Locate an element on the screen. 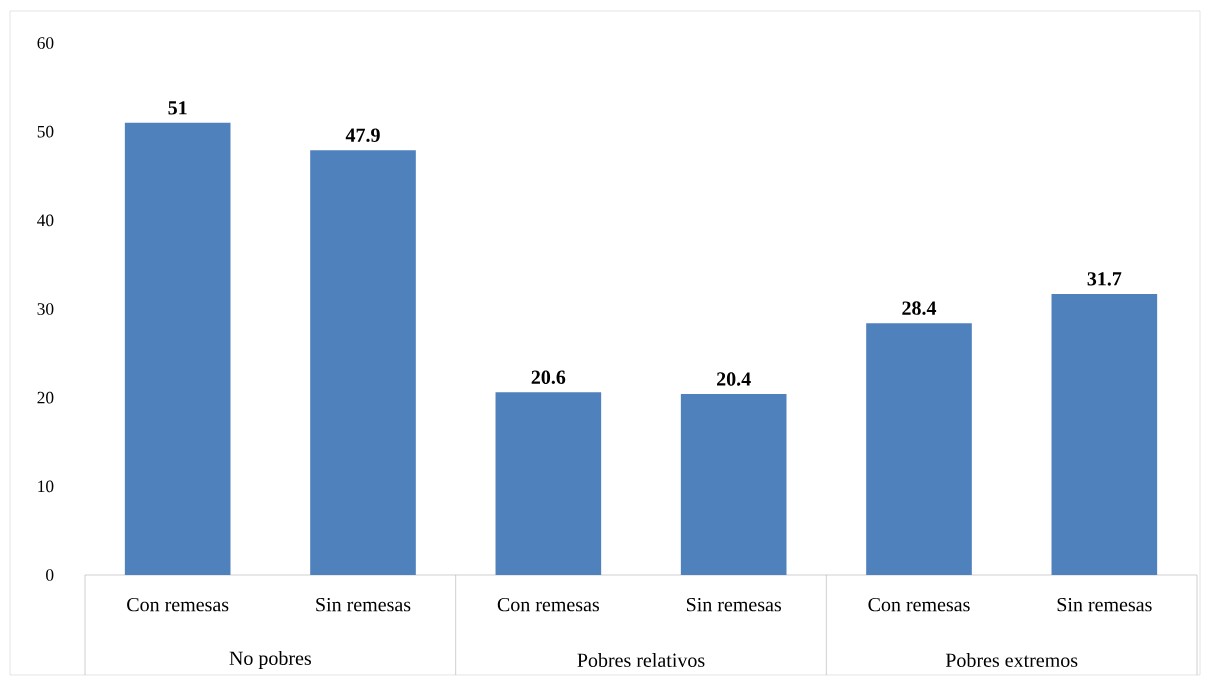 Image resolution: width=1210 pixels, height=681 pixels. data-label: 20.4 is located at coordinates (734, 379).